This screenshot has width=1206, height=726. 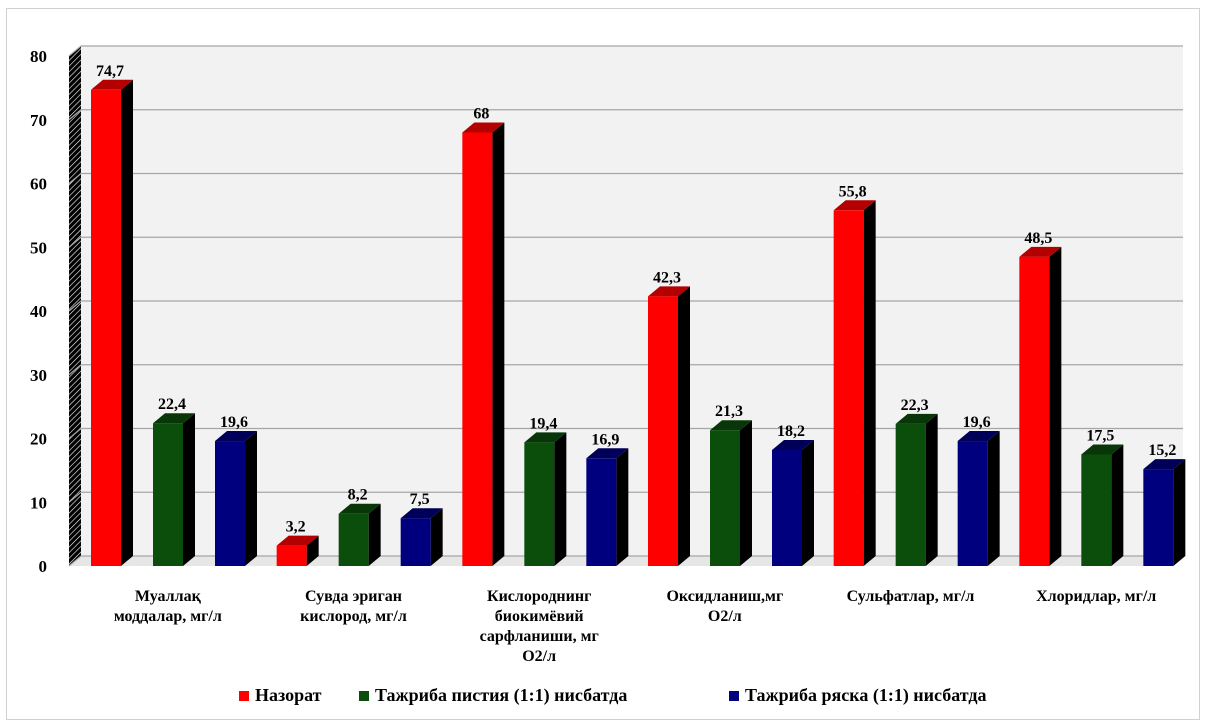 I want to click on y-tick-label: 40, so click(x=38, y=311).